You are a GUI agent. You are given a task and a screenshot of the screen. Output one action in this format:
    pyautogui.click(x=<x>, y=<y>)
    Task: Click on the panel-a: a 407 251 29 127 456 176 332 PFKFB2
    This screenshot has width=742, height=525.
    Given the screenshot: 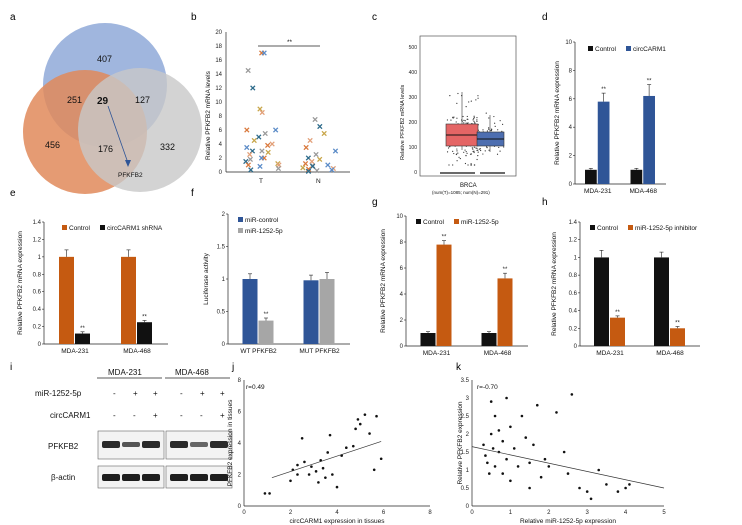 What is the action you would take?
    pyautogui.click(x=106, y=103)
    